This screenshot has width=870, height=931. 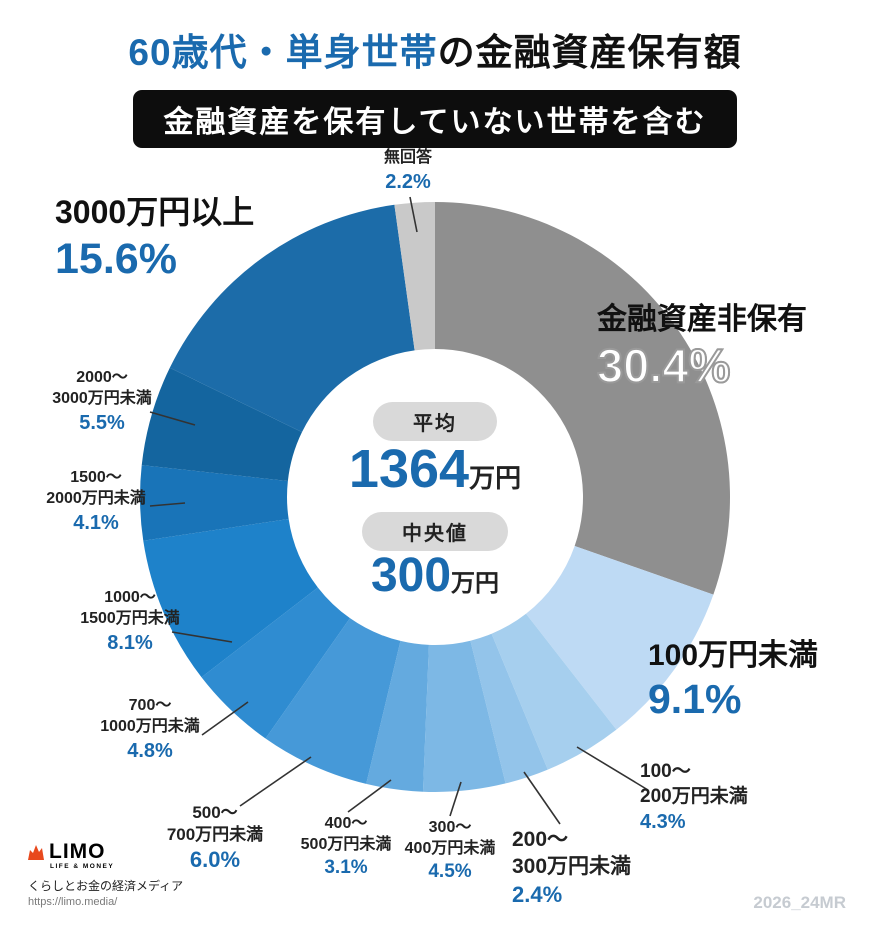 What do you see at coordinates (495, 478) in the screenshot?
I see `average-unit: 万円` at bounding box center [495, 478].